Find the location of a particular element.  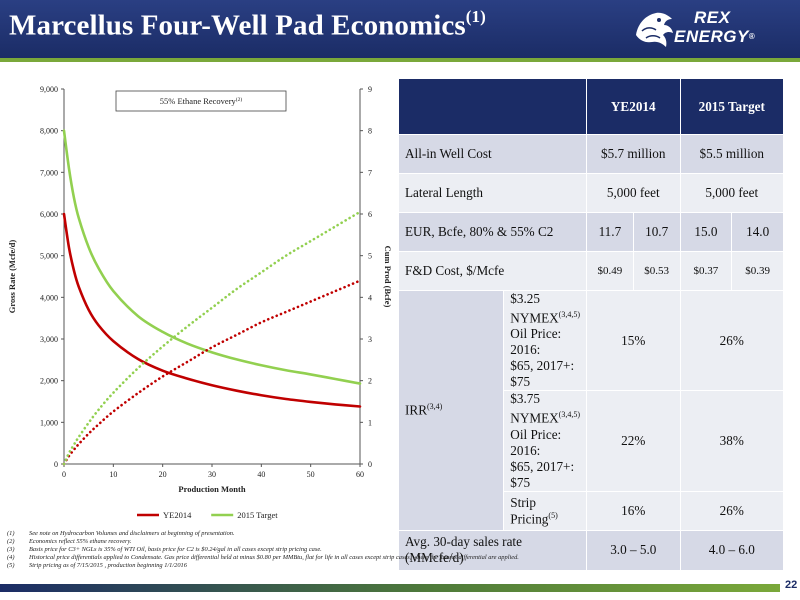

legend-label: YE2014 is located at coordinates (177, 515).